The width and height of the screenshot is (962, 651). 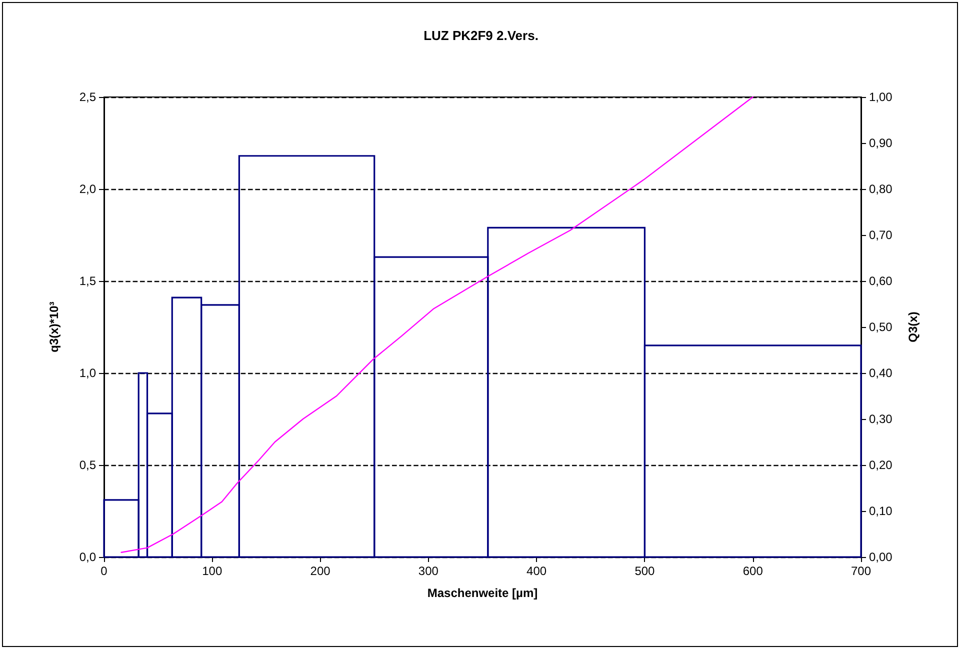 What do you see at coordinates (54, 327) in the screenshot?
I see `y-axis-title: q3(x)*10³` at bounding box center [54, 327].